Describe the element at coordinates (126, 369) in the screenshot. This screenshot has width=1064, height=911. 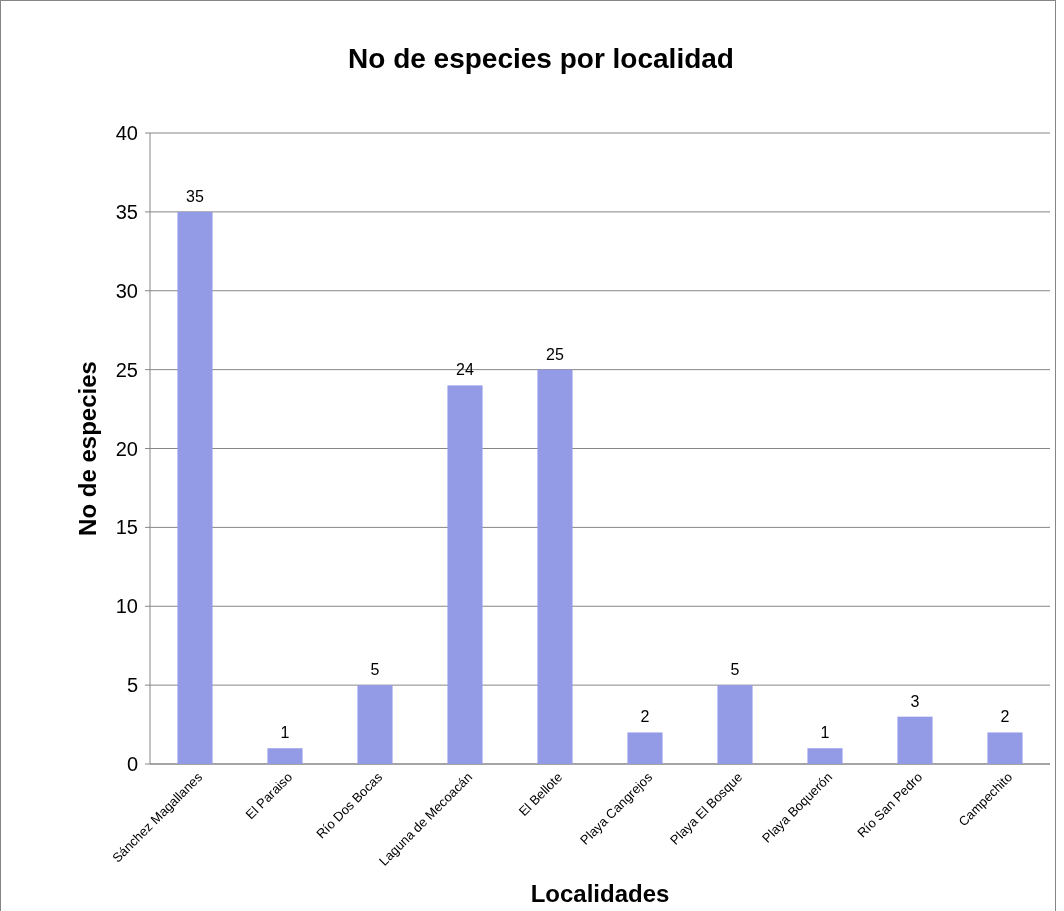
I see `y-tick-label: 25` at that location.